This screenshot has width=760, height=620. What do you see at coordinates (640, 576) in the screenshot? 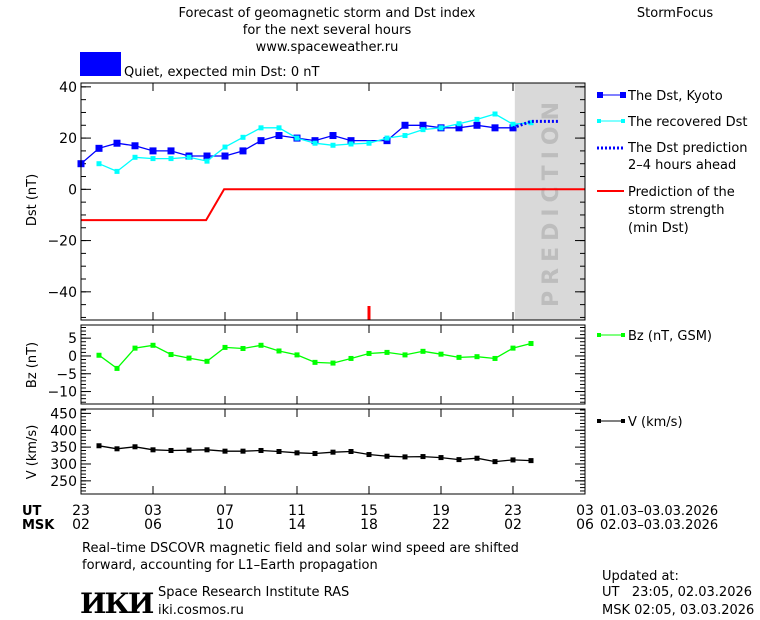
I see `updated-label: Updated at:` at bounding box center [640, 576].